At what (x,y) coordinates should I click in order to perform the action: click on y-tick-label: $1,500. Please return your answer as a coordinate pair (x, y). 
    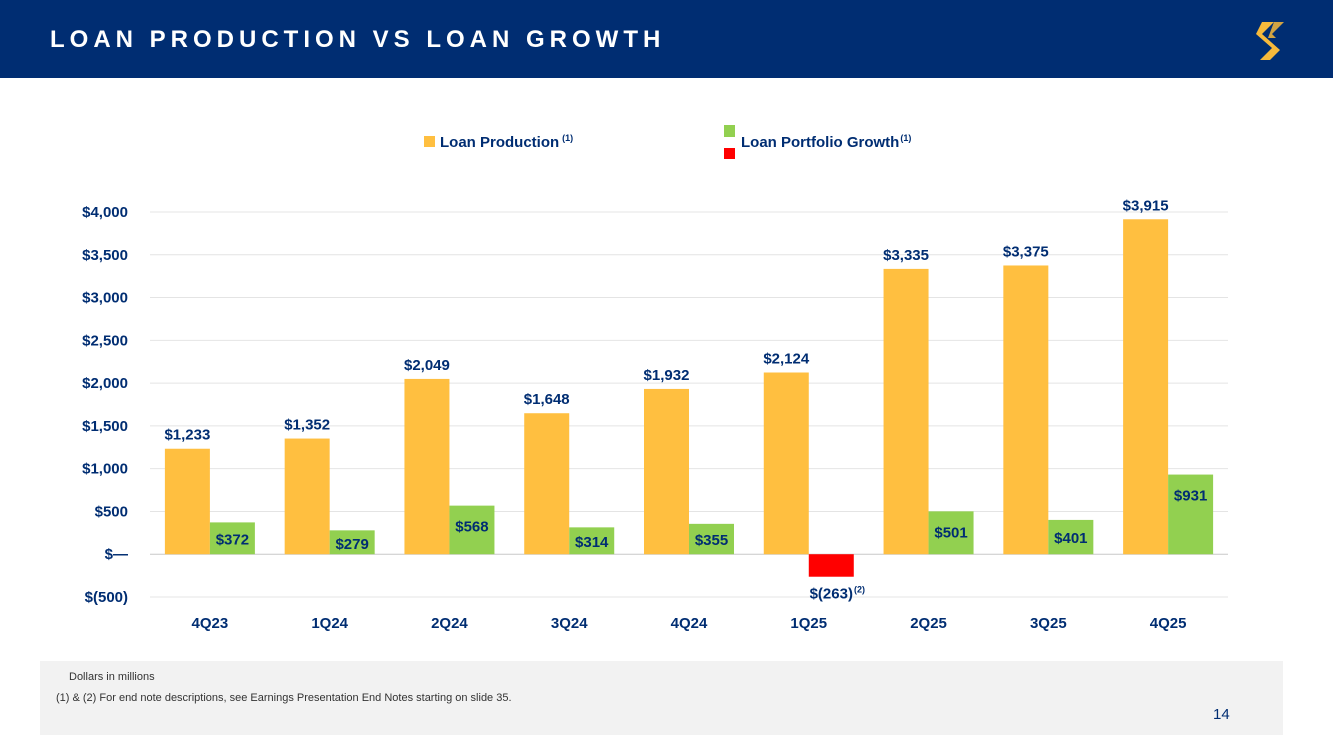
    Looking at the image, I should click on (105, 426).